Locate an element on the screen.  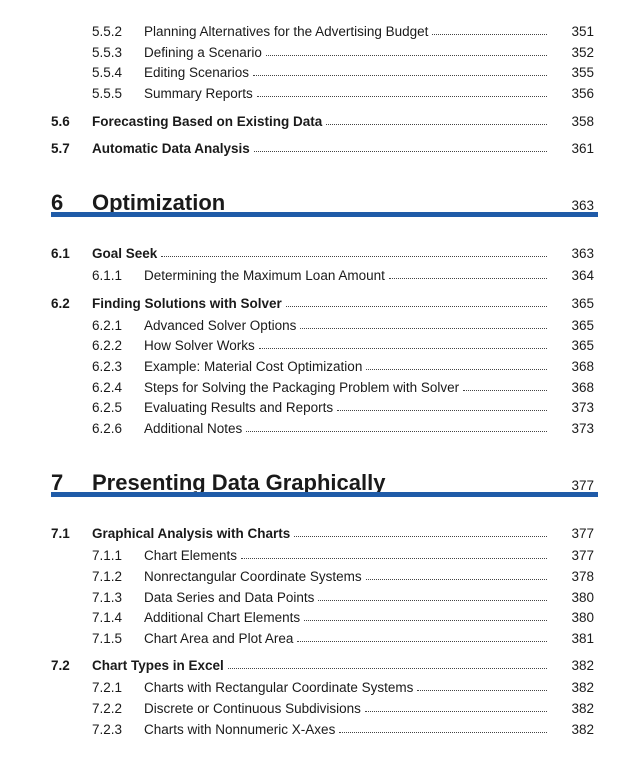
subsection: 6.2.2 How Solver Works 365 is located at coordinates (322, 345).